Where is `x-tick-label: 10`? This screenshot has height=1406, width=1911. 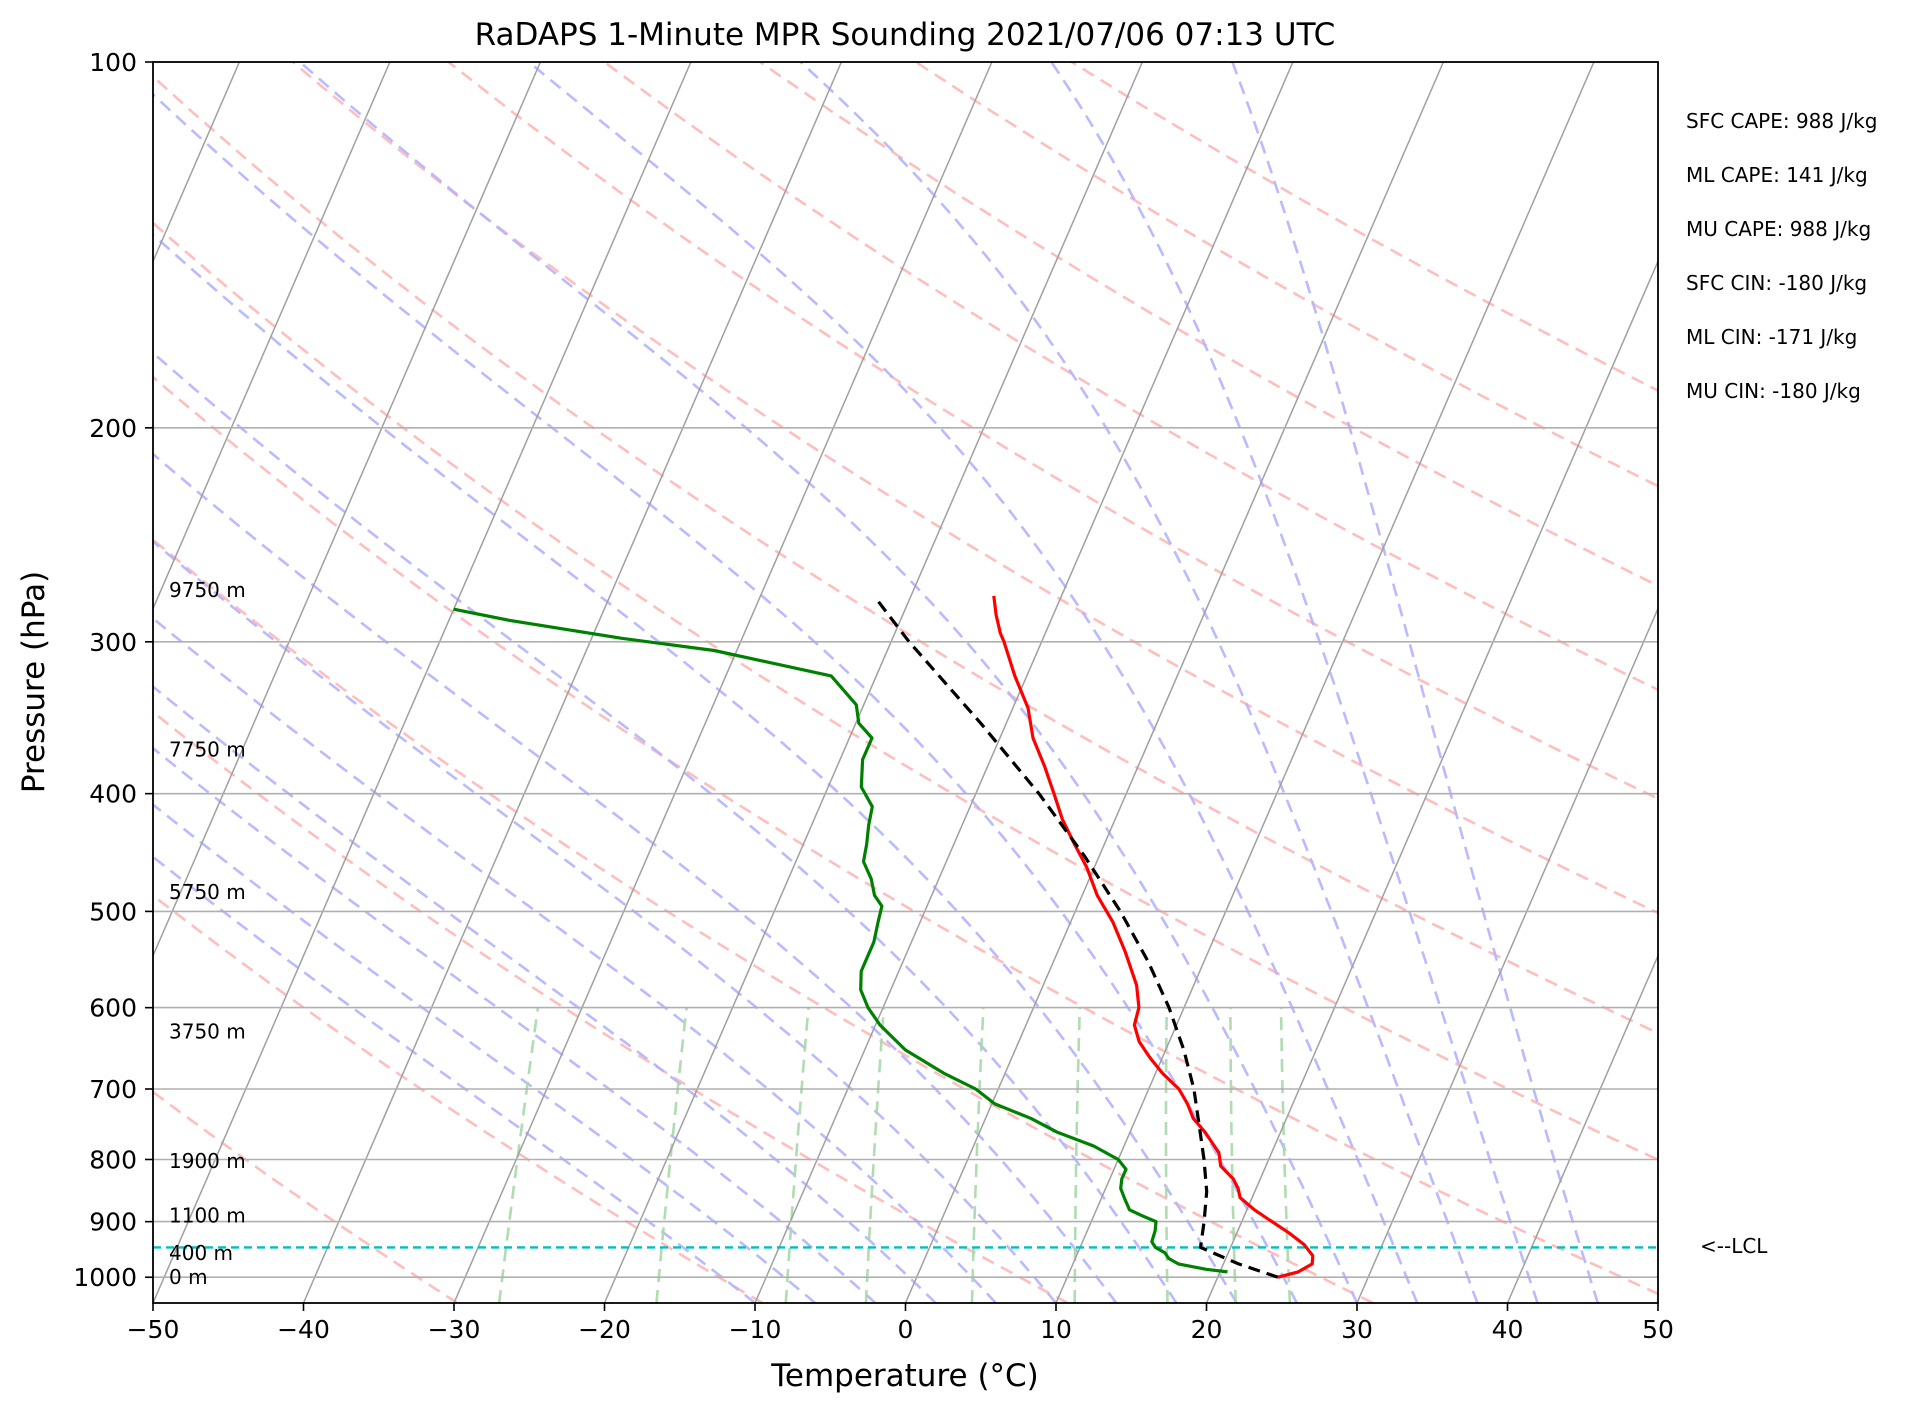
x-tick-label: 10 is located at coordinates (1056, 1329).